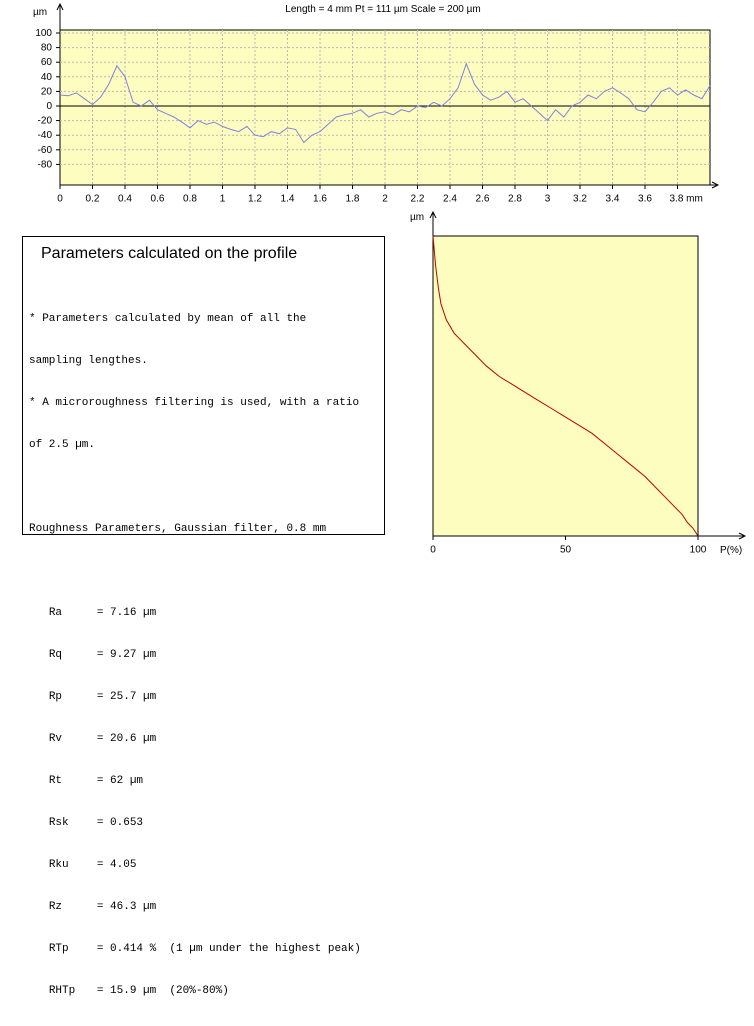 Image resolution: width=754 pixels, height=1026 pixels. I want to click on bearing-plot-area, so click(565, 386).